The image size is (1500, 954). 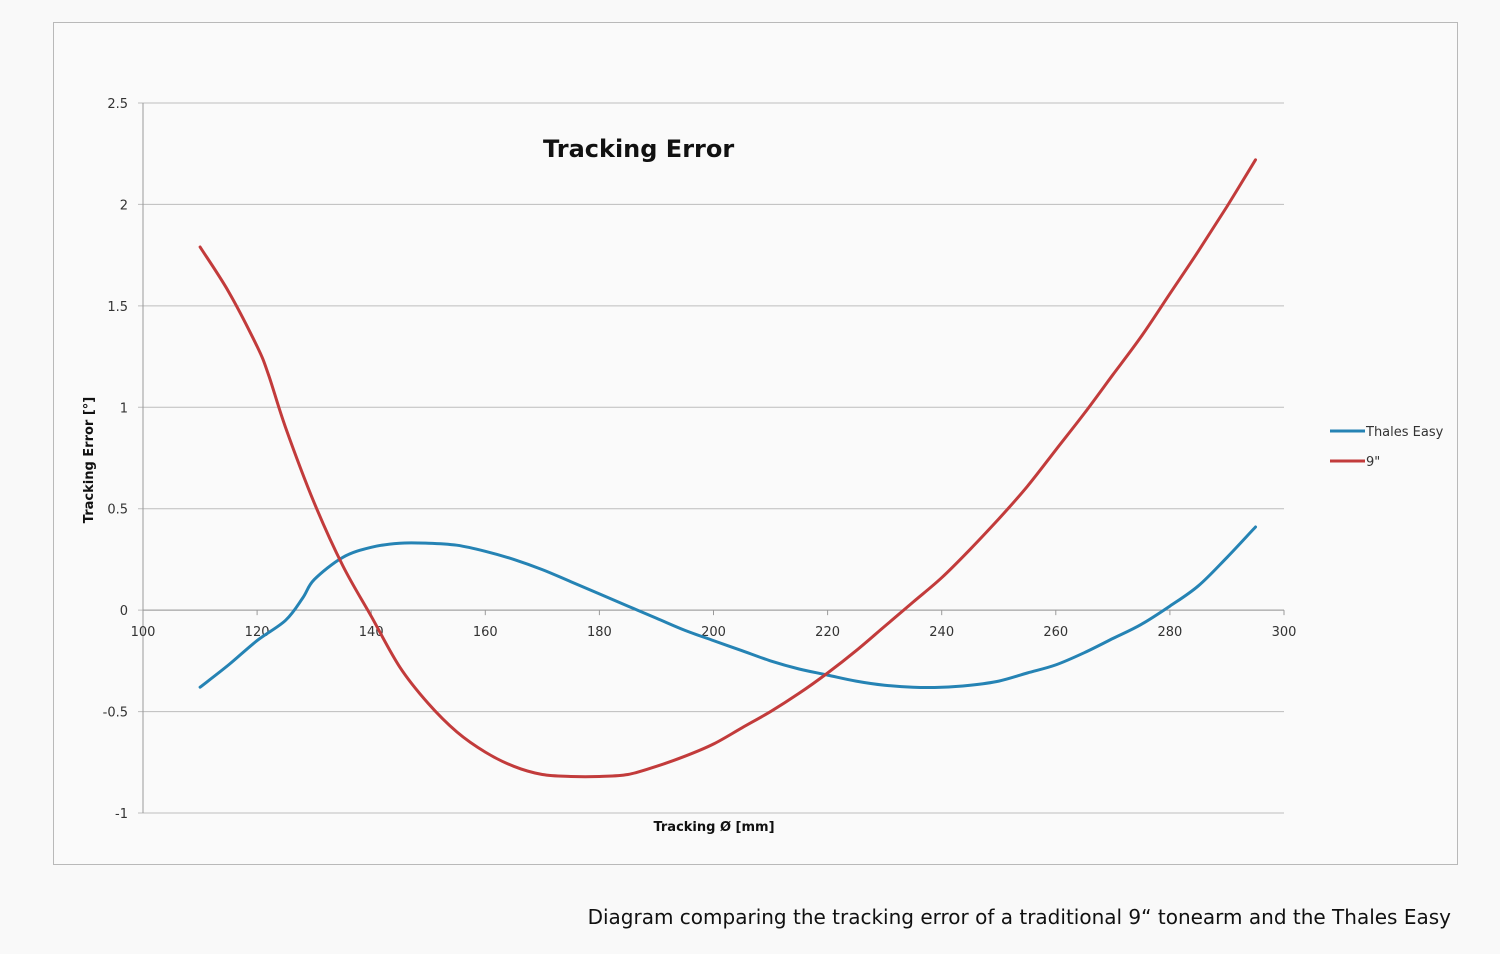 I want to click on y-tick-label: 0.5, so click(x=117, y=510).